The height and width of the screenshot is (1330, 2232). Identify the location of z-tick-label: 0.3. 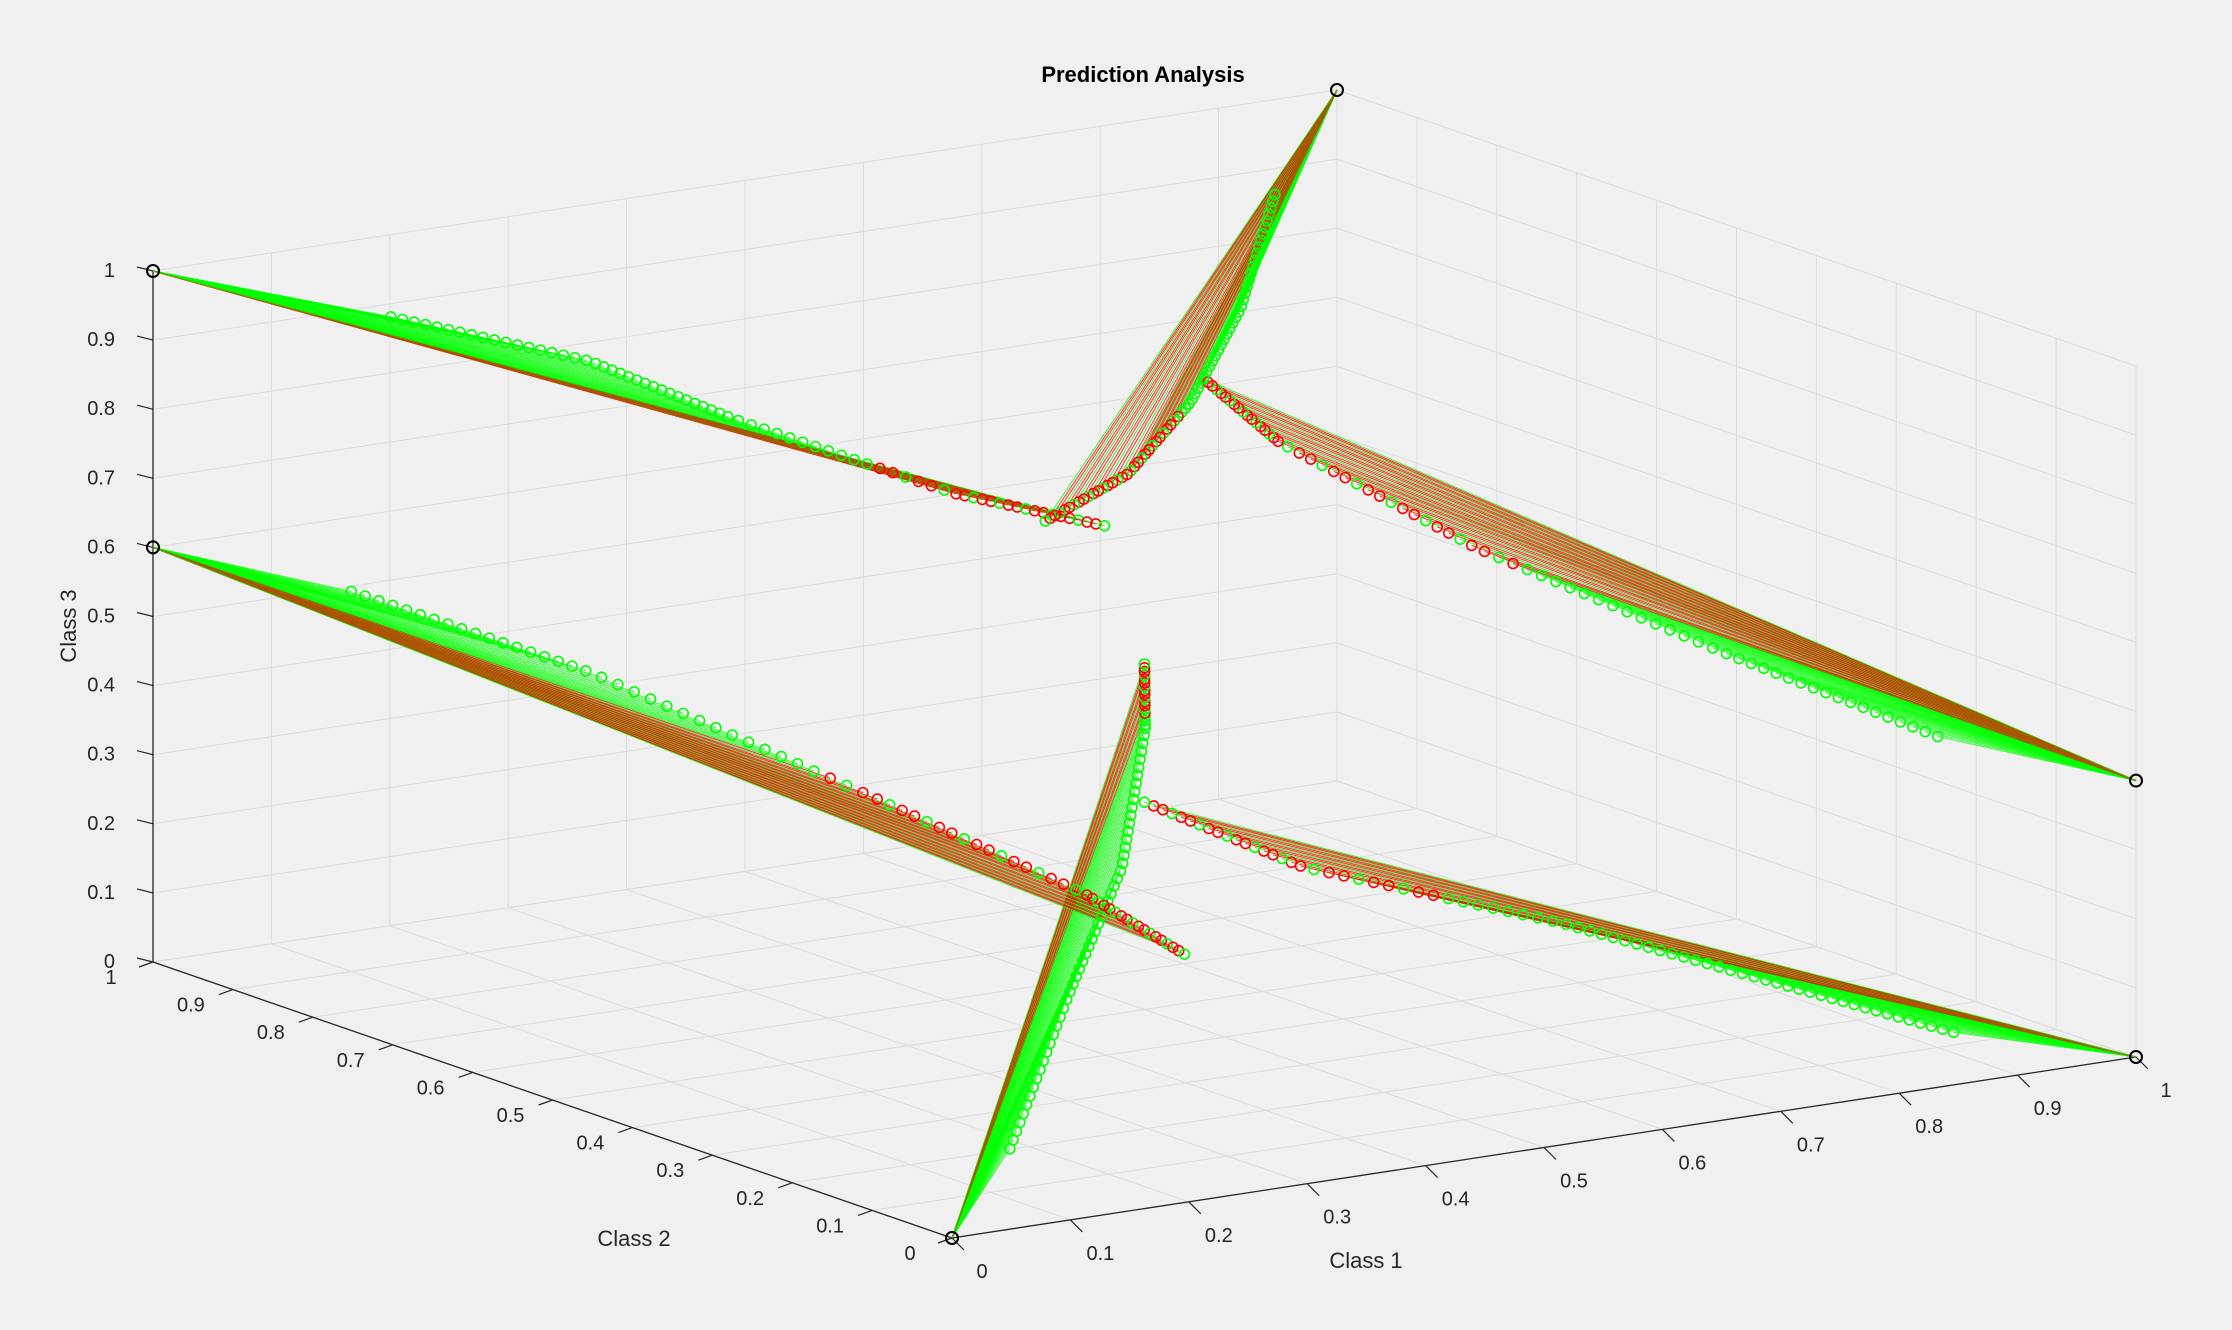
(101, 755).